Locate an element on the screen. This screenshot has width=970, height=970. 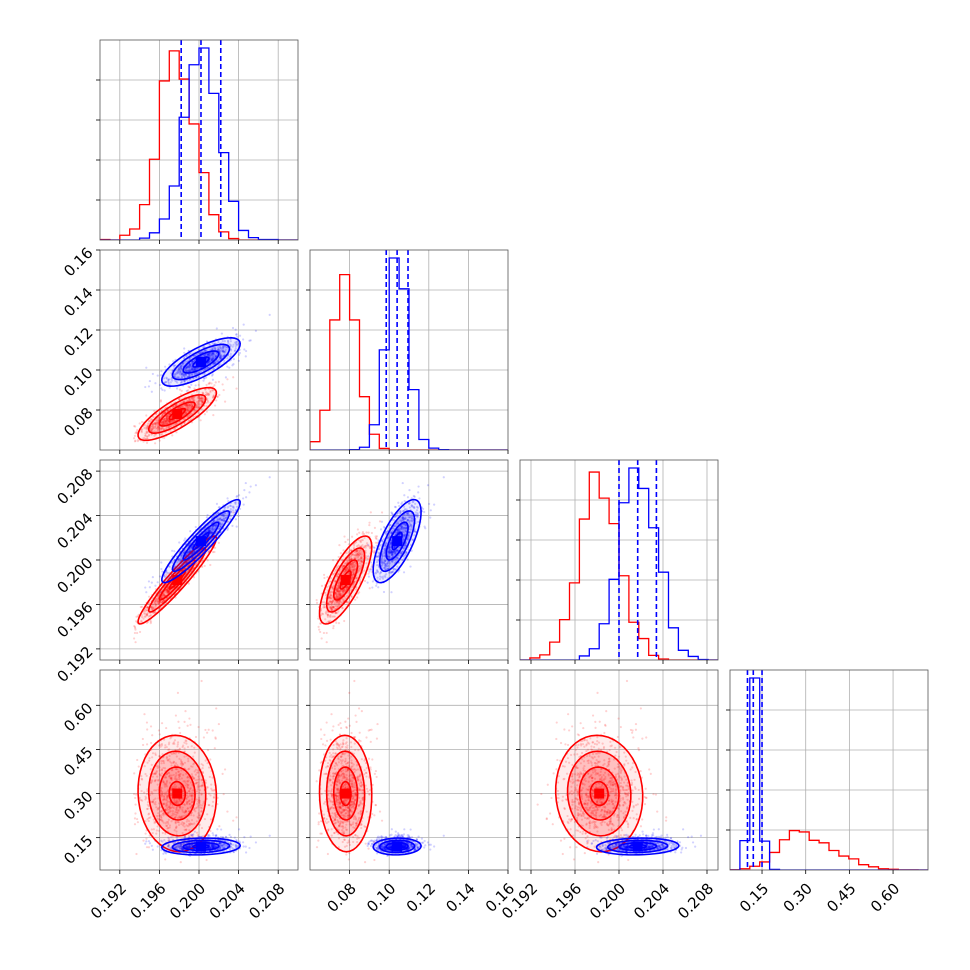
peak-marker is located at coordinates (200, 541).